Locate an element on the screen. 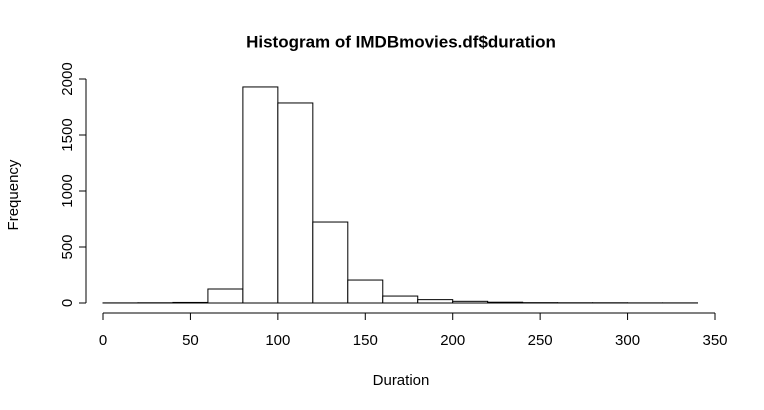 Image resolution: width=764 pixels, height=410 pixels. x-axis-label: Duration is located at coordinates (401, 380).